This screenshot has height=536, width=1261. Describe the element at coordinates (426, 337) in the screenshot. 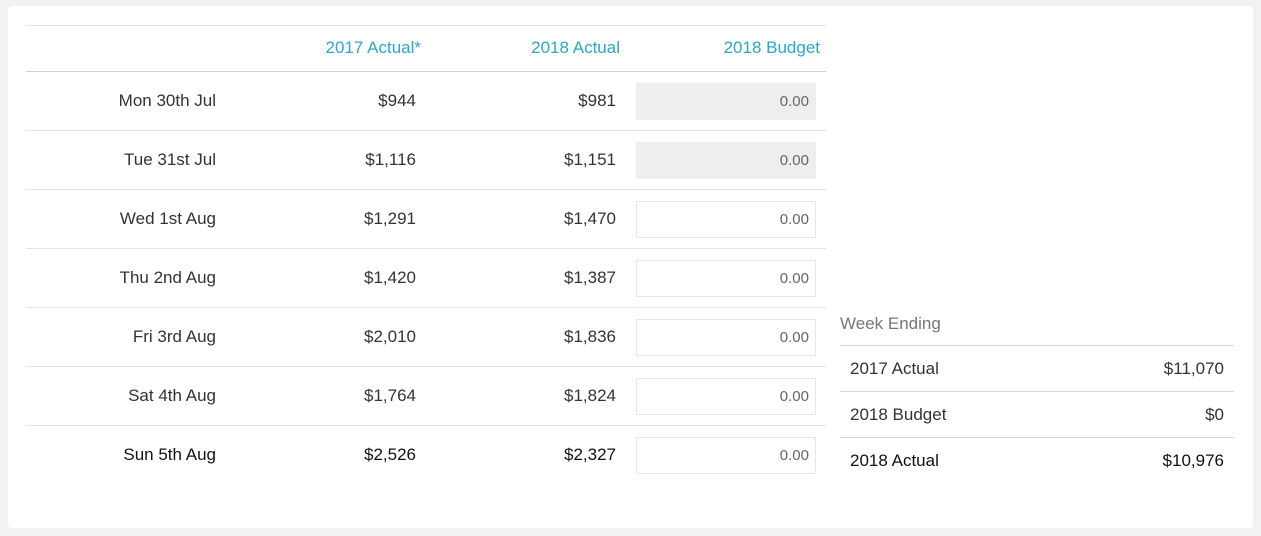

I see `table-row: Fri 3rd Aug $2,010 $1,836` at that location.